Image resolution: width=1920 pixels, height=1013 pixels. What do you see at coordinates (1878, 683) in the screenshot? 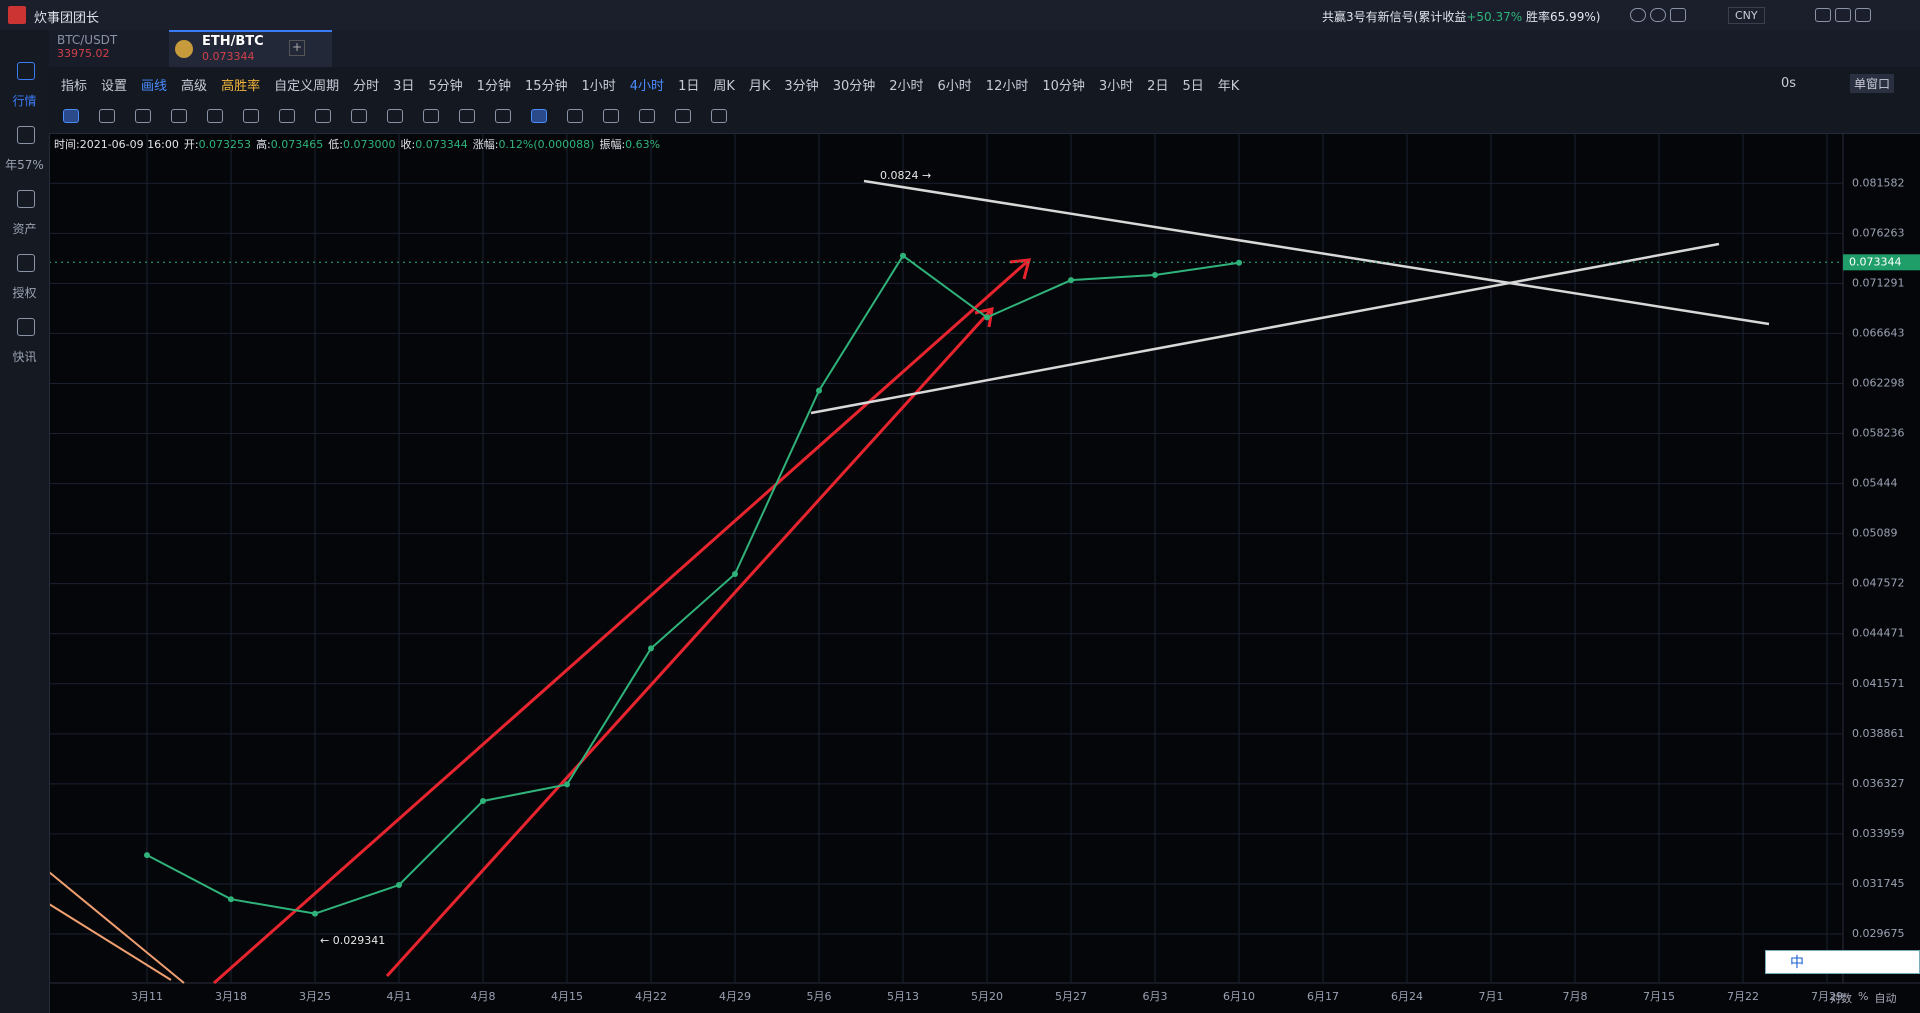
I see `y-tick-label: 0.041571` at bounding box center [1878, 683].